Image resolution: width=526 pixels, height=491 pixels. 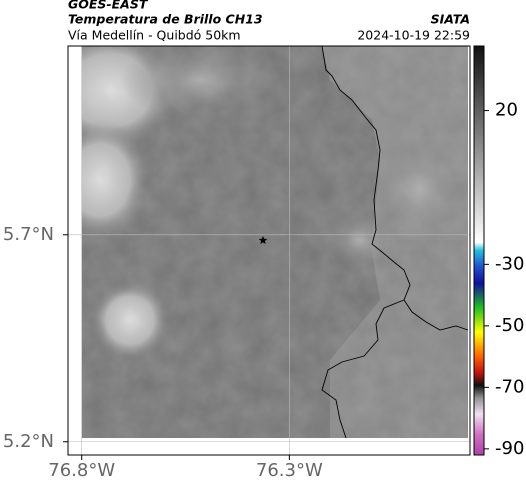 I want to click on x-tick-label: 76.3°W, so click(x=289, y=470).